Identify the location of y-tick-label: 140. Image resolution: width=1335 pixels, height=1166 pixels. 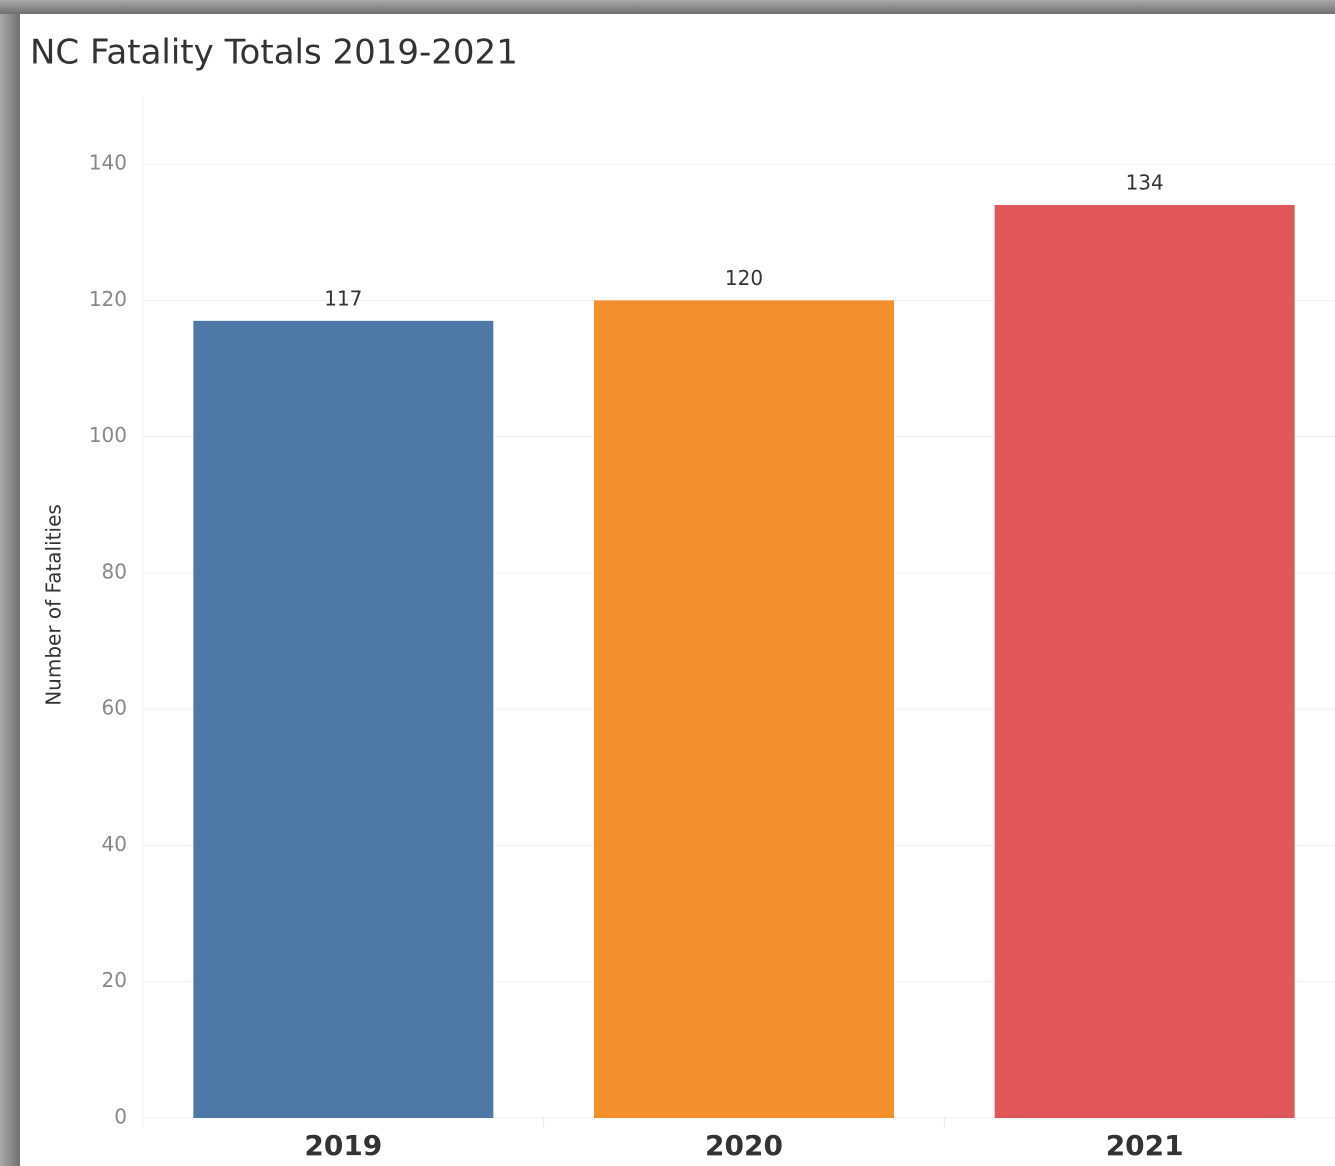
(108, 163).